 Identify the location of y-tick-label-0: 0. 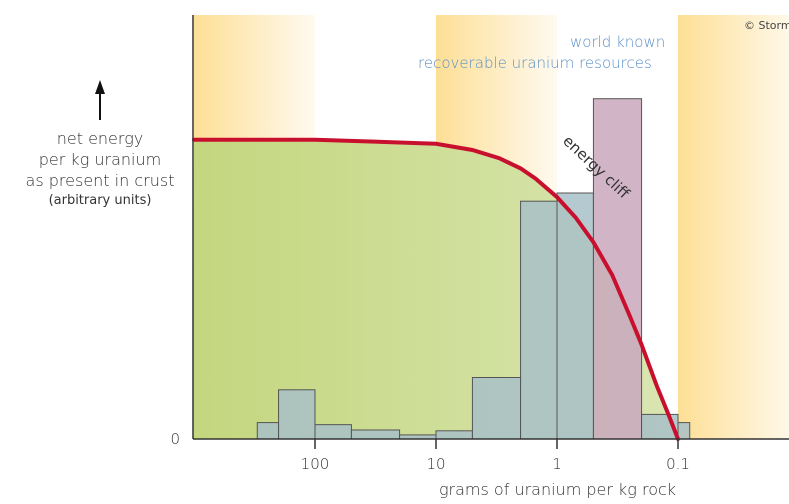
(175, 439).